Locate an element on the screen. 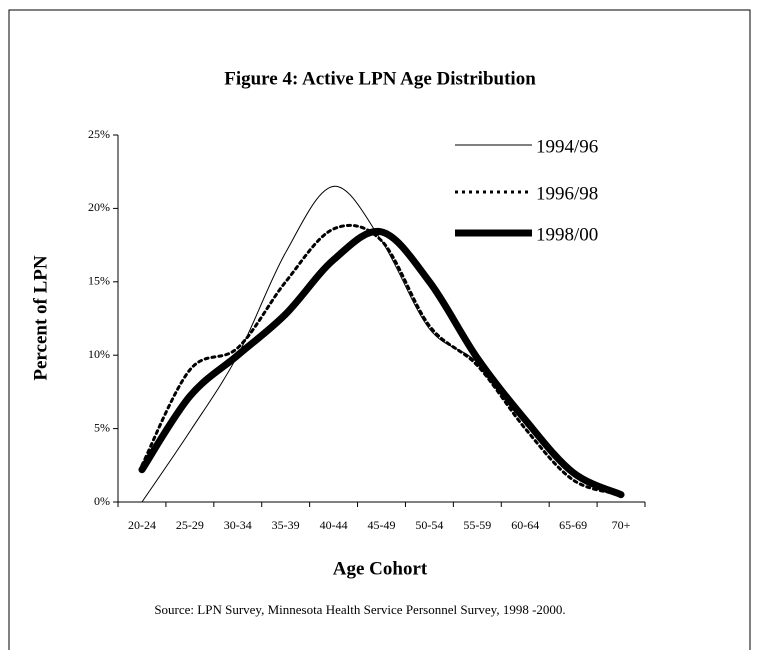  x-tick-label: 45-49 is located at coordinates (382, 525).